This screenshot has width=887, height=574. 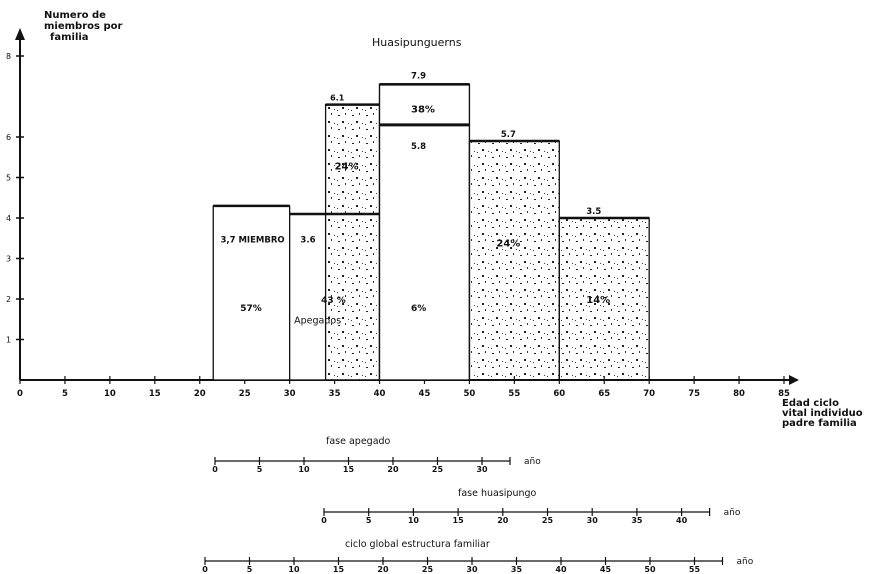 What do you see at coordinates (694, 394) in the screenshot?
I see `x-tick-label: 75` at bounding box center [694, 394].